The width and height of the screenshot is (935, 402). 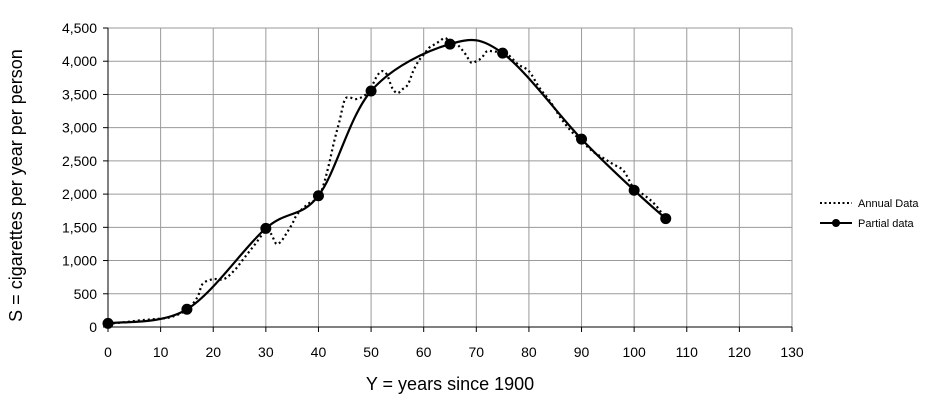 I want to click on y-axis-title: S = cigarettes per year per person, so click(x=16, y=185).